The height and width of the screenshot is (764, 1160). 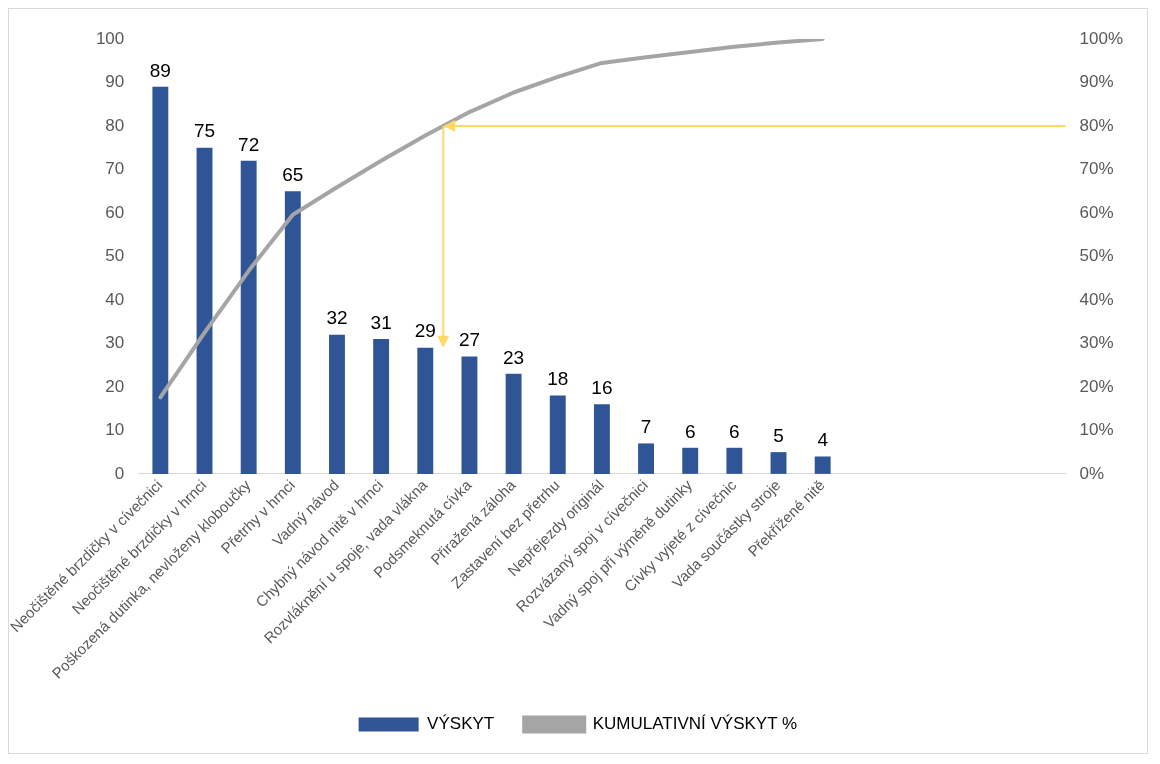 I want to click on data-label: 32, so click(x=337, y=318).